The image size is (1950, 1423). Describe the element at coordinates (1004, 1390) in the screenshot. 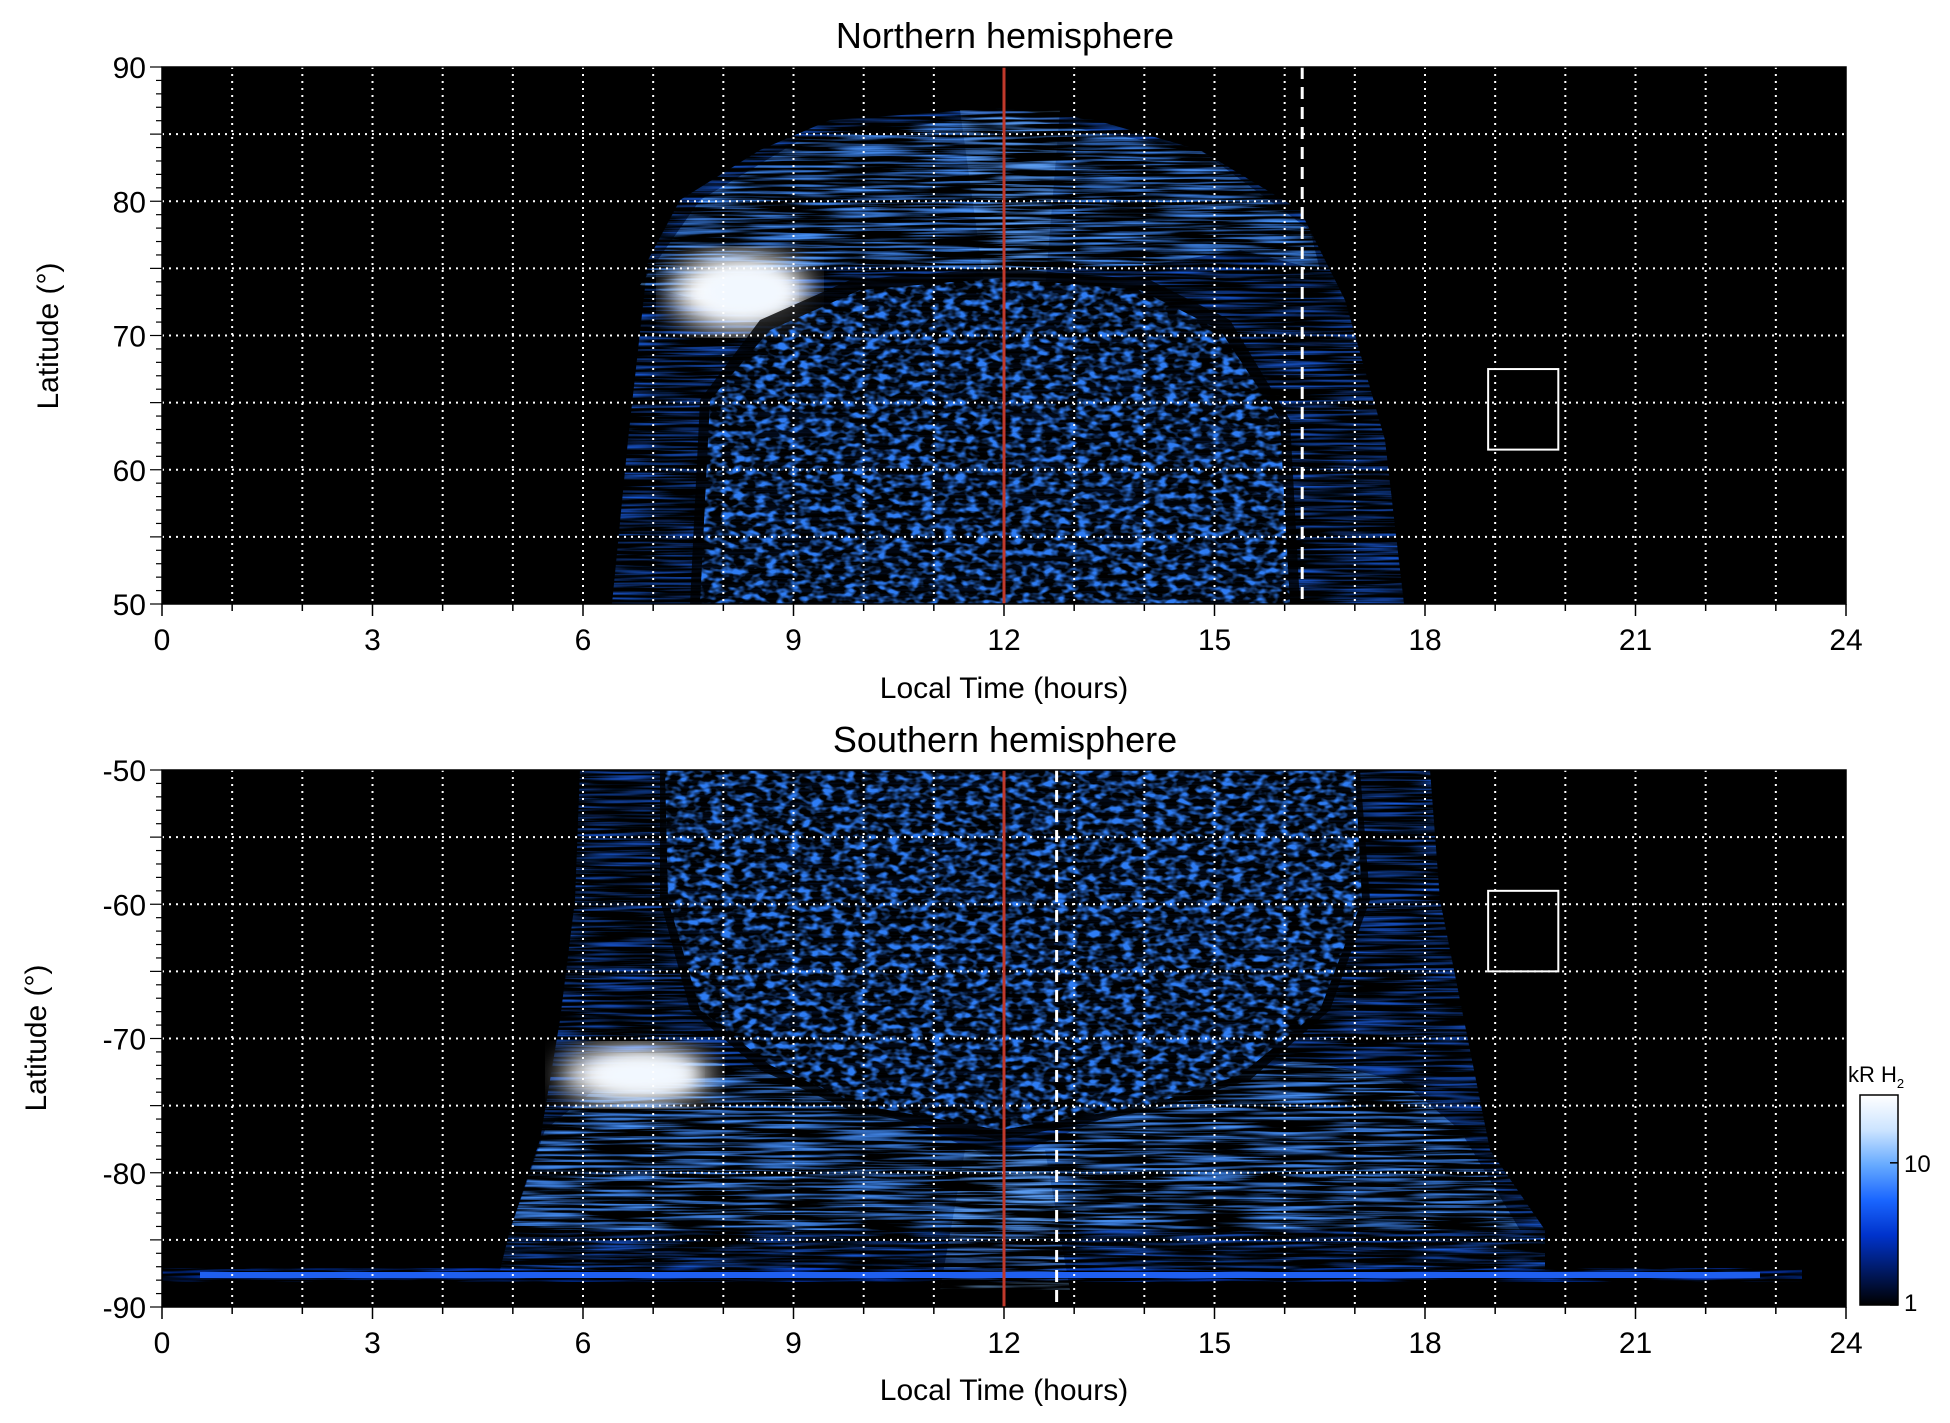

I see `x-axis-label-south: Local Time (hours)` at that location.